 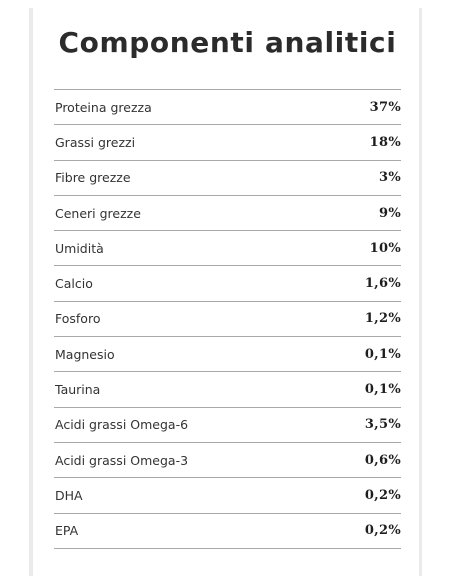 I want to click on table-row: Acidi grassi Omega-6 3,5%, so click(x=227, y=425).